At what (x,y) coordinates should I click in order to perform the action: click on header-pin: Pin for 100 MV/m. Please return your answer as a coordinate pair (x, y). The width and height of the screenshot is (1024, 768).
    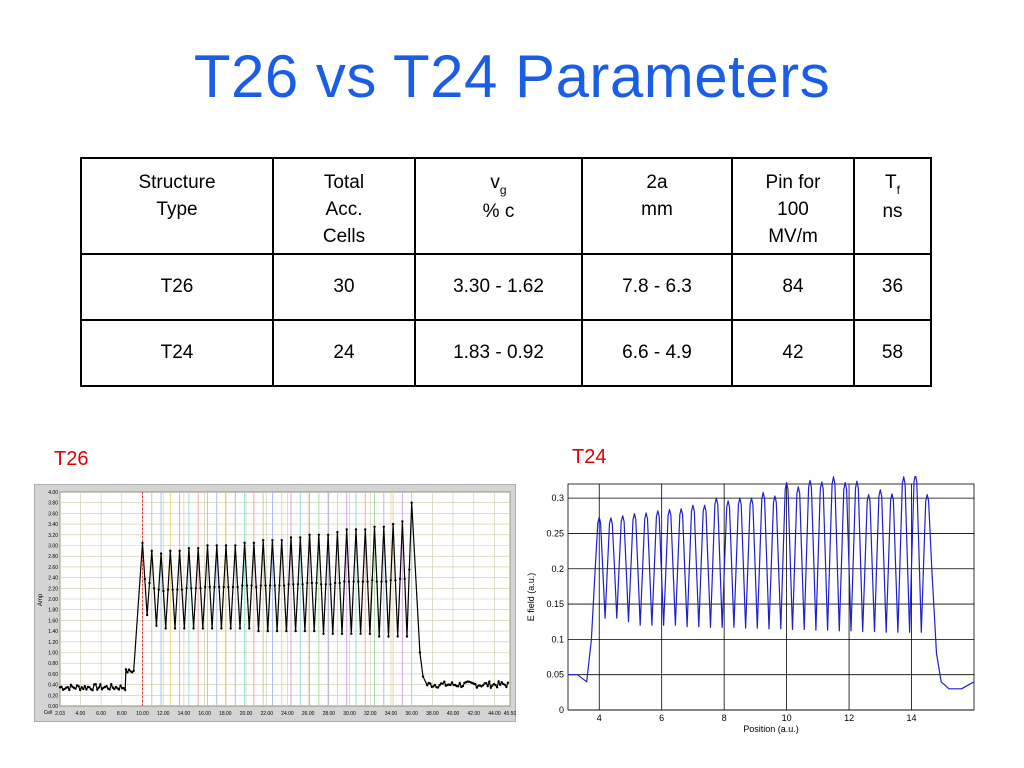
    Looking at the image, I should click on (793, 206).